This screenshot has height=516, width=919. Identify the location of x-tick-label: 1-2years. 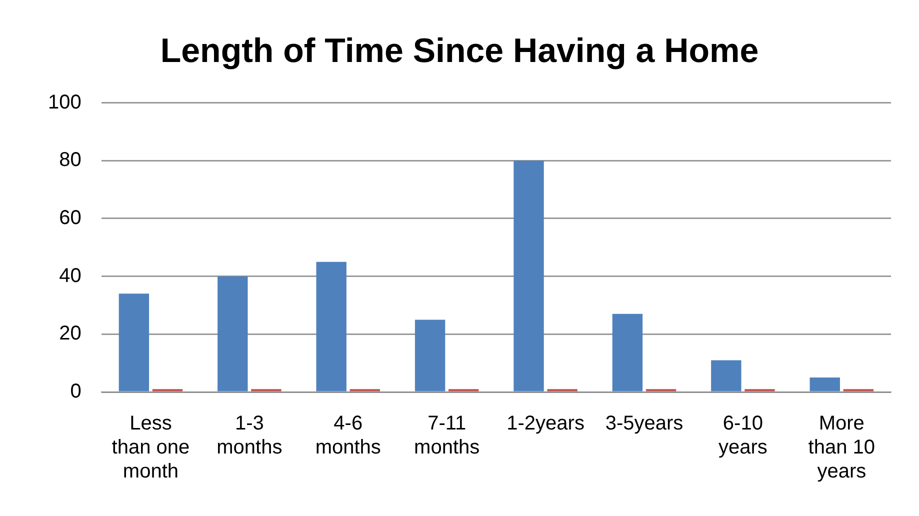
(545, 423).